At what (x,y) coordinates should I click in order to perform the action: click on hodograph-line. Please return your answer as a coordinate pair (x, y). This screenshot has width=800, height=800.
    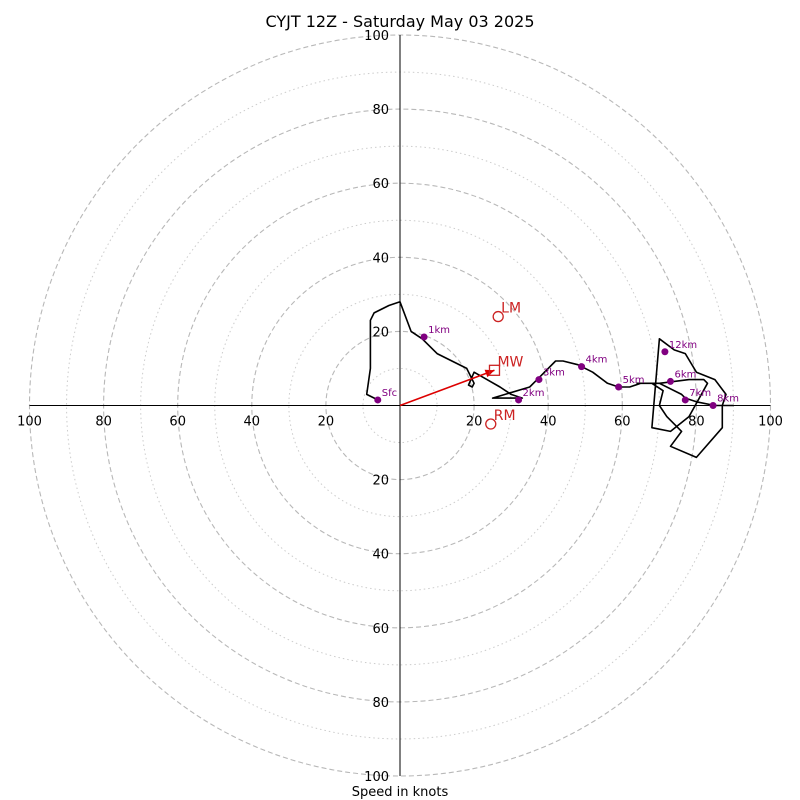
    Looking at the image, I should click on (549, 379).